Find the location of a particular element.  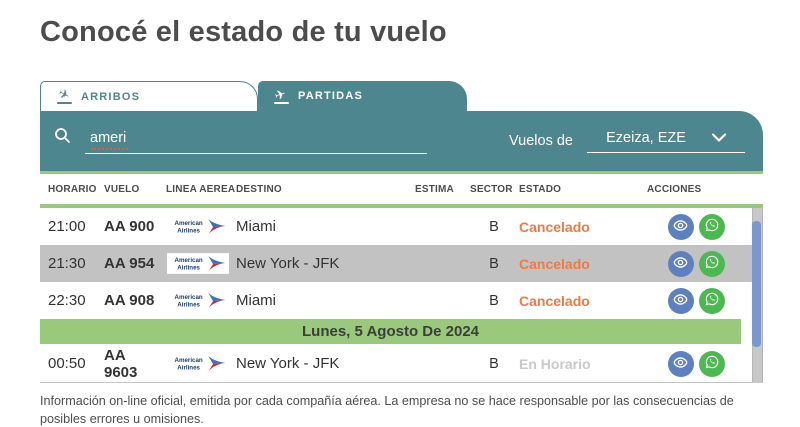

airport-selector-label: Vuelos de is located at coordinates (541, 141).